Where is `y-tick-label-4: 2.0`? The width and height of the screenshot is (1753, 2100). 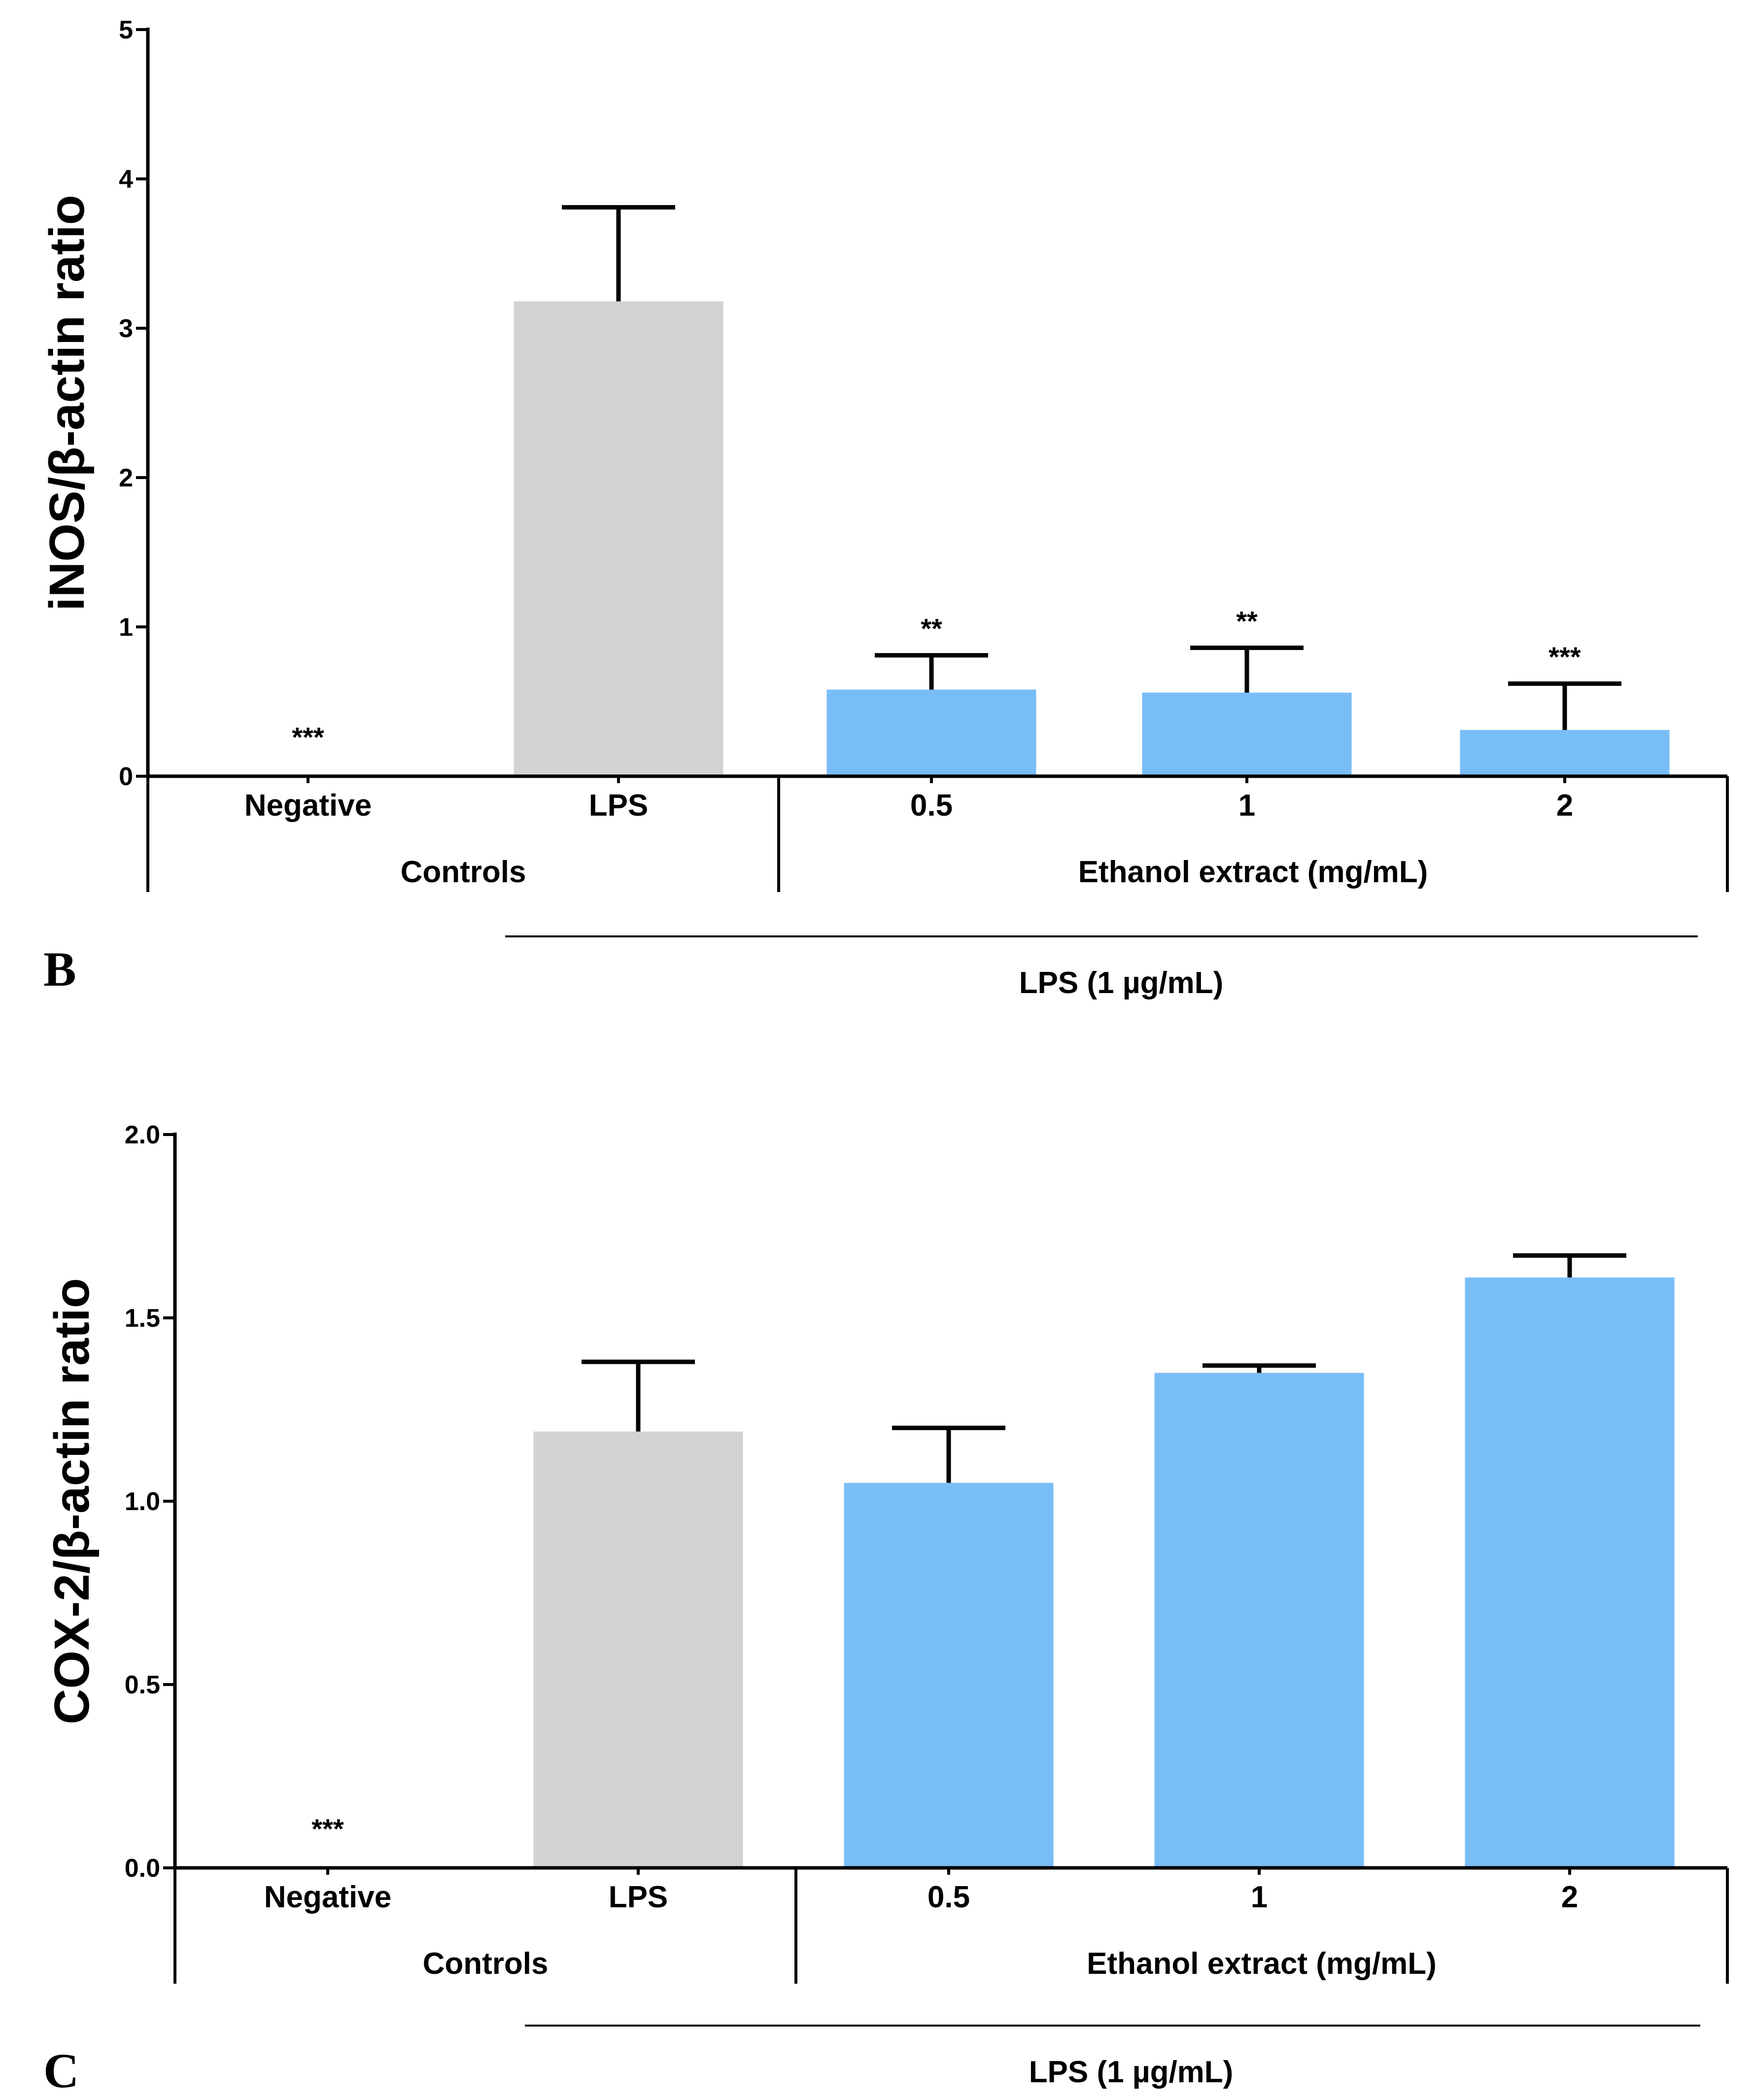
y-tick-label-4: 2.0 is located at coordinates (142, 1135).